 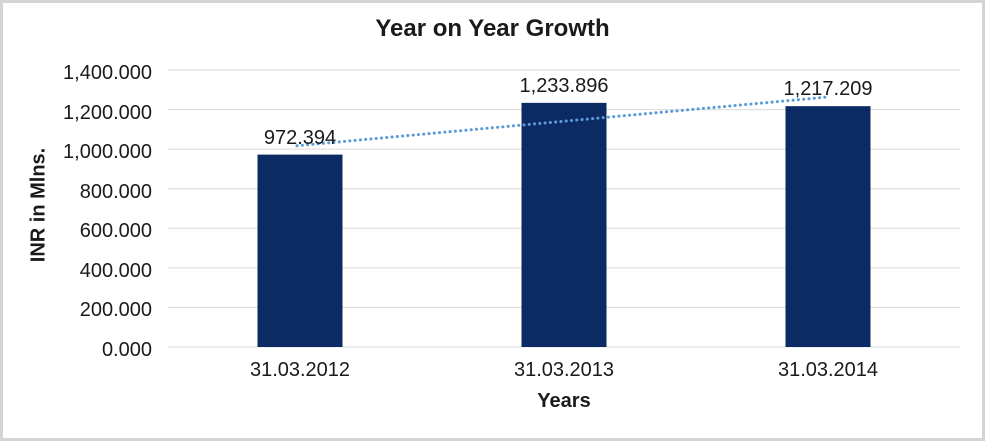 I want to click on bar-data-label: 972.394, so click(x=300, y=137).